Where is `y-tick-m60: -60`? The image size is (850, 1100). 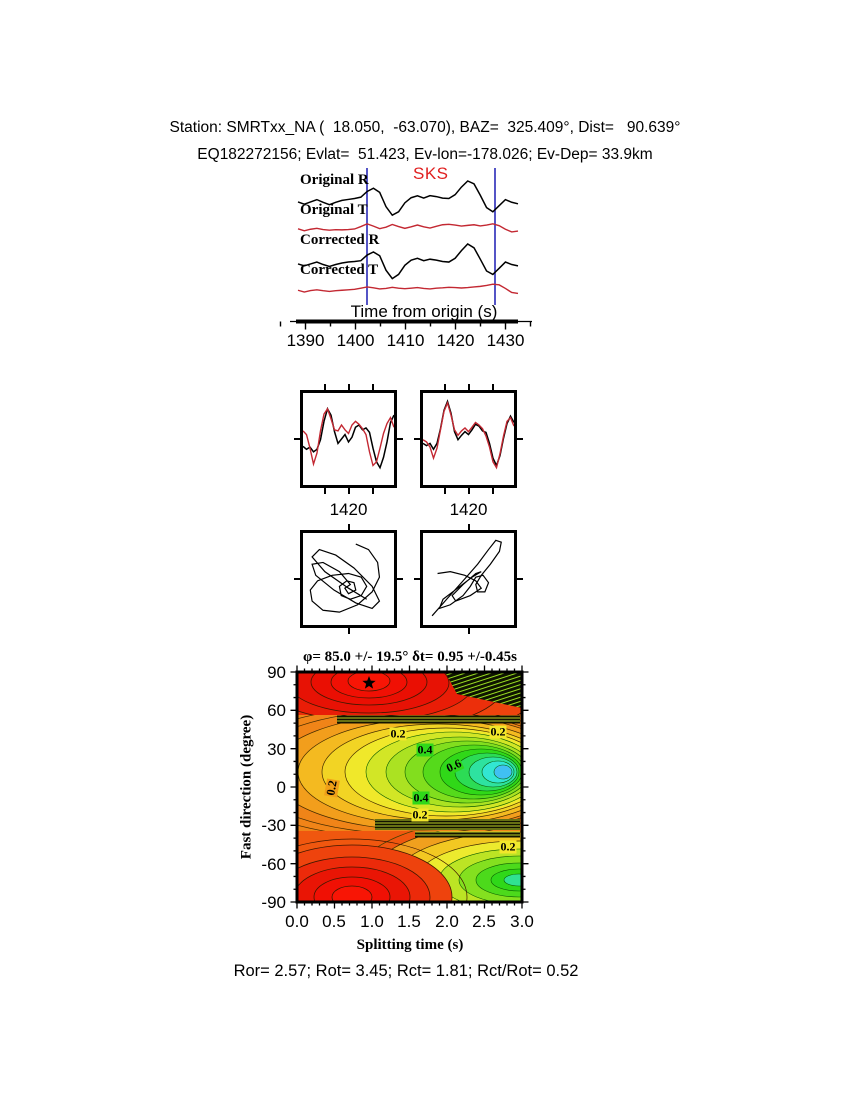 y-tick-m60: -60 is located at coordinates (273, 864).